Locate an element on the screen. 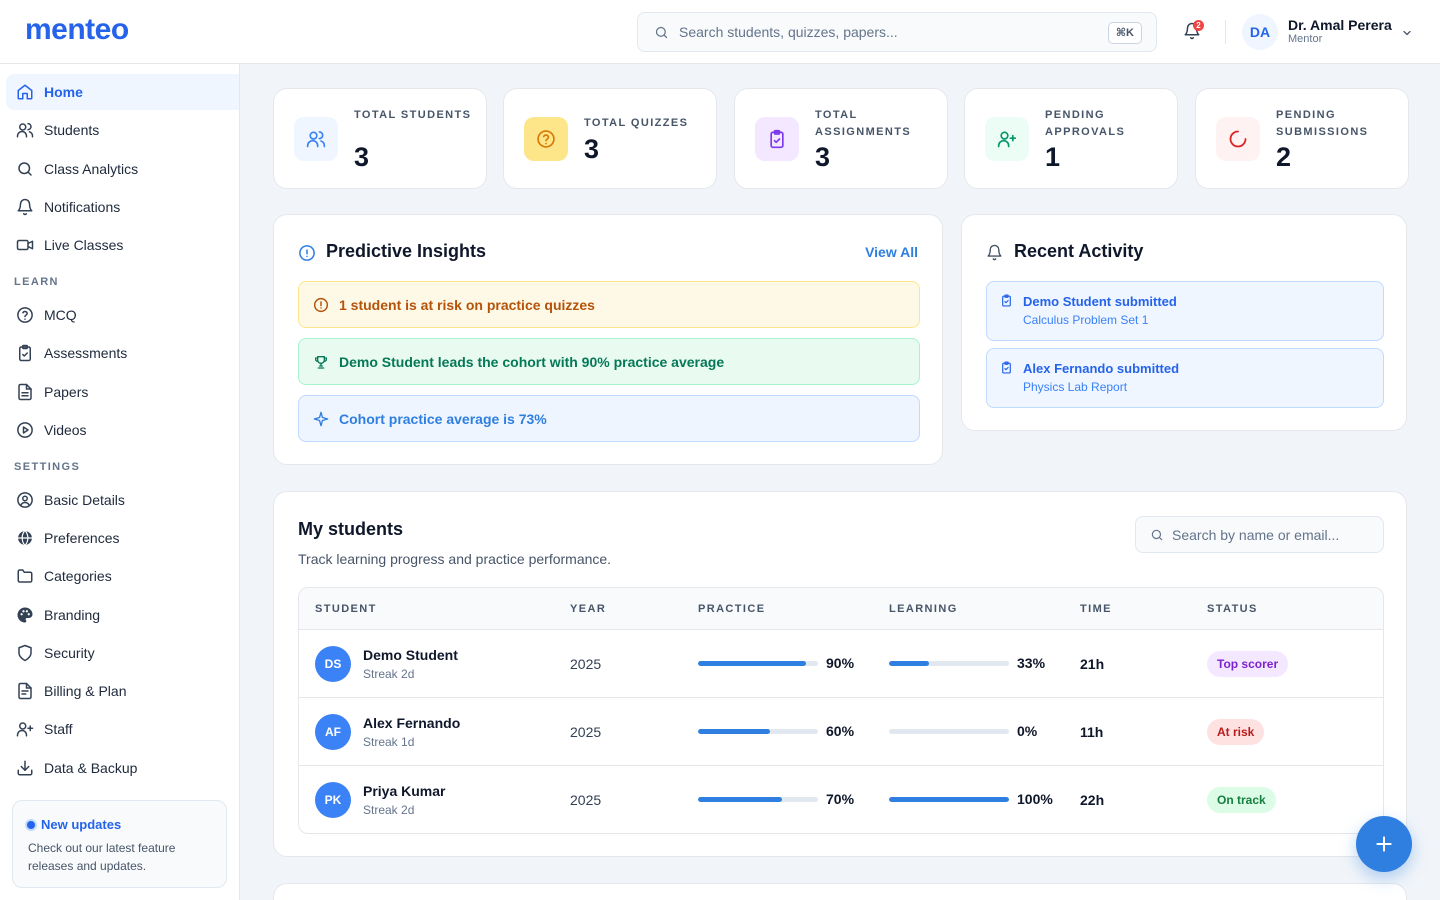 This screenshot has width=1440, height=900. folder-icon is located at coordinates (25, 576).